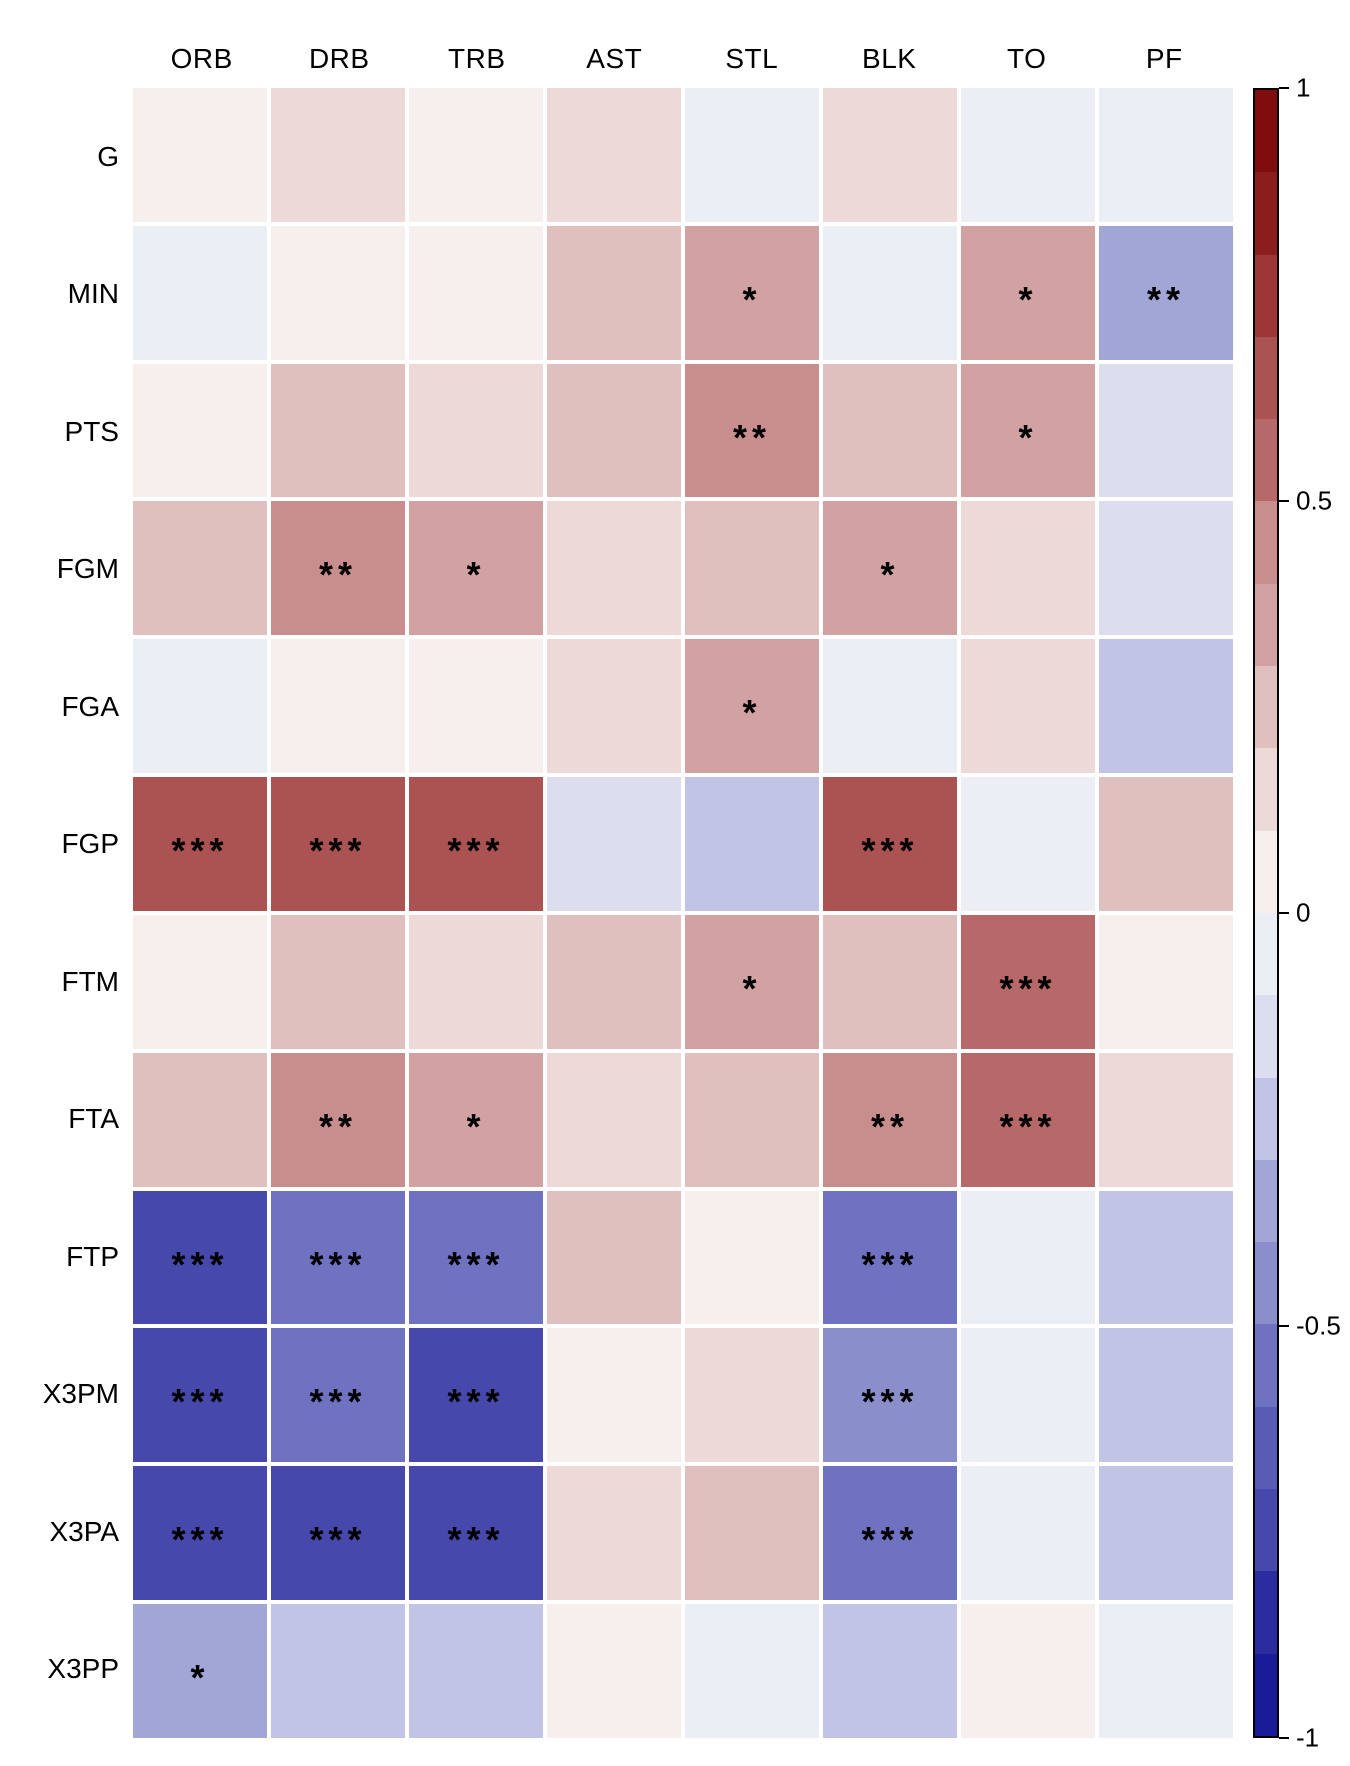 This screenshot has width=1350, height=1766. I want to click on col-label-TRB: TRB, so click(477, 58).